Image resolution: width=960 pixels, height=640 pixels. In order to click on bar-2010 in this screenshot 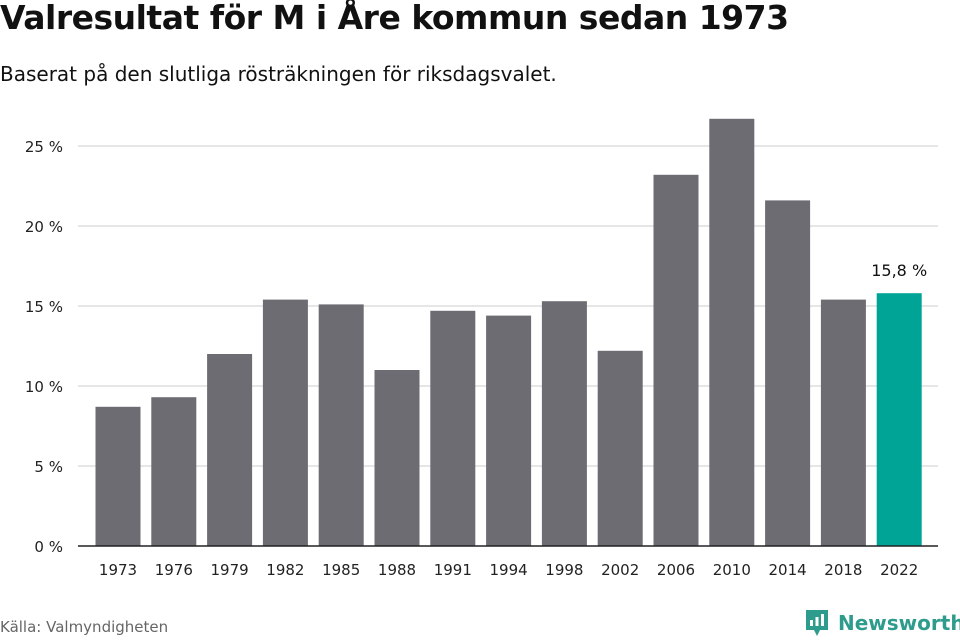, I will do `click(732, 332)`.